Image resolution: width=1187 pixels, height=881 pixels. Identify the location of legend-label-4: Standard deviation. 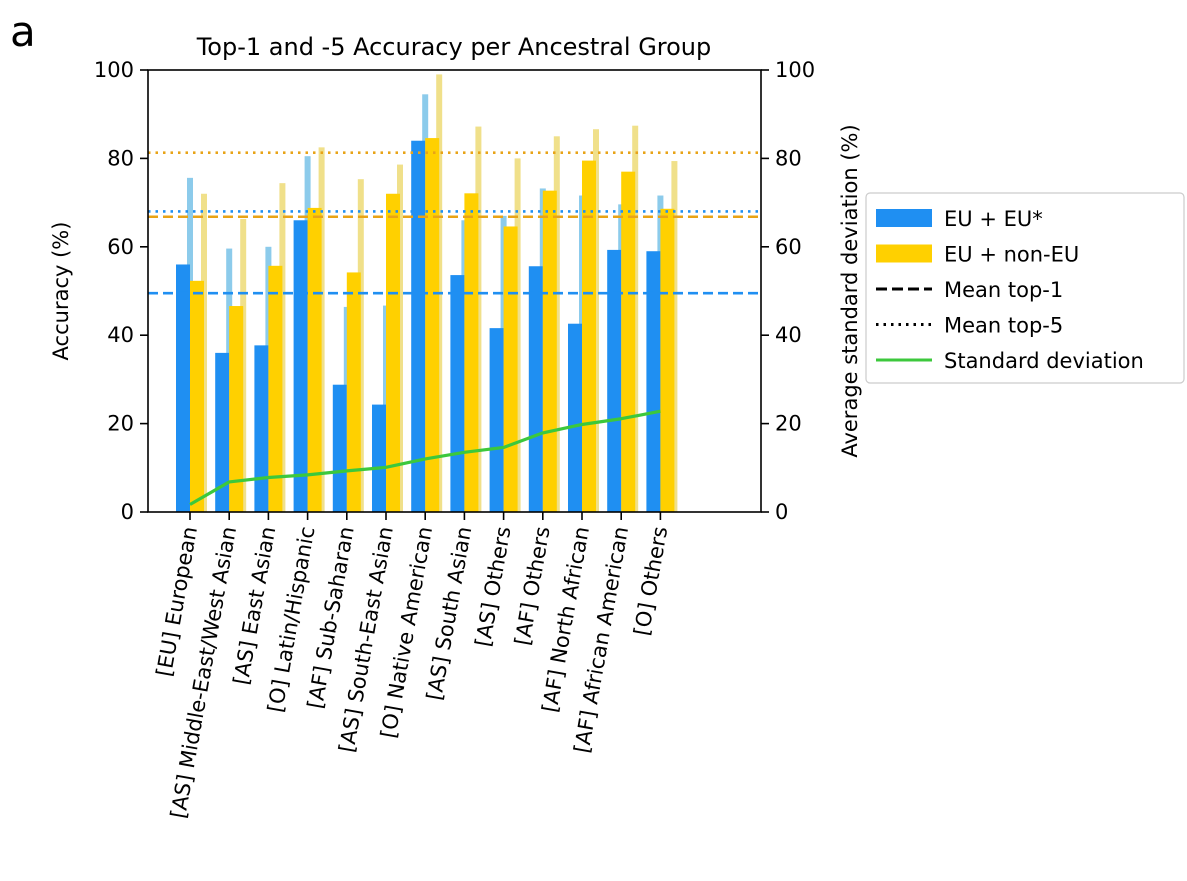
(1044, 361).